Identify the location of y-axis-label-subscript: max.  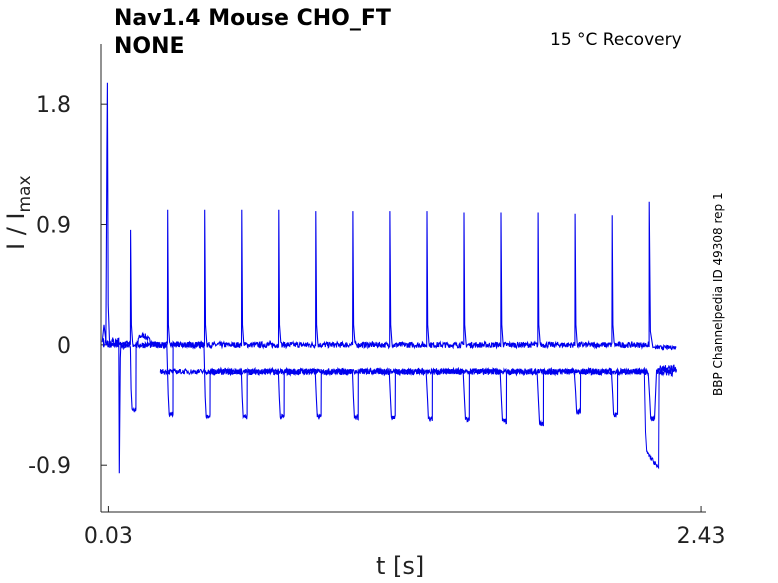
(24, 194).